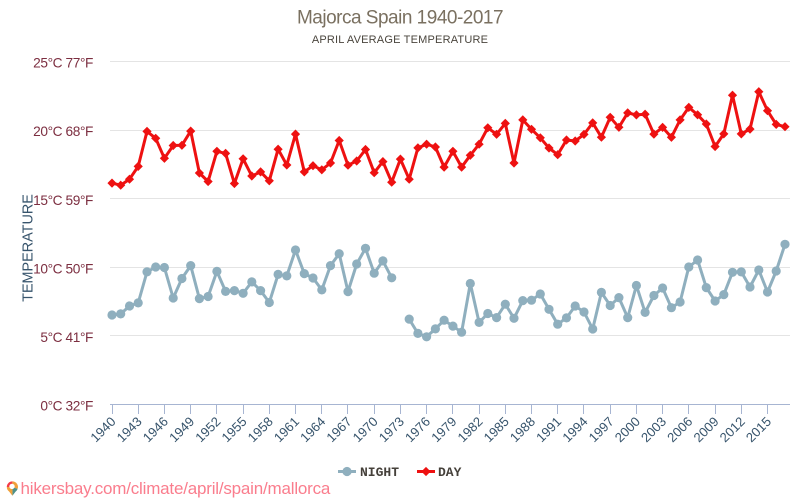 This screenshot has width=800, height=500. Describe the element at coordinates (400, 18) in the screenshot. I see `svg-text: Majorca Spain 1940-2017` at that location.